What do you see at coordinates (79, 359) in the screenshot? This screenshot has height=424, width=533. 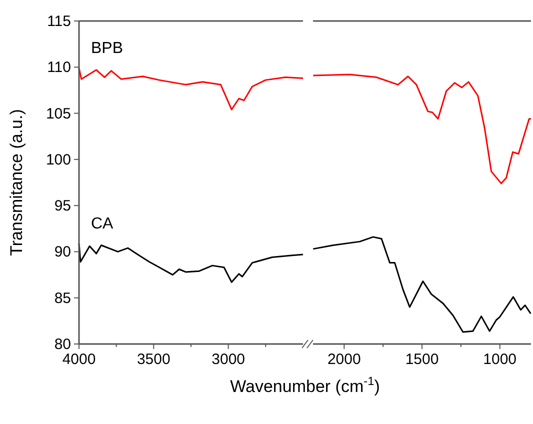 I see `x-tick-label: 4000` at bounding box center [79, 359].